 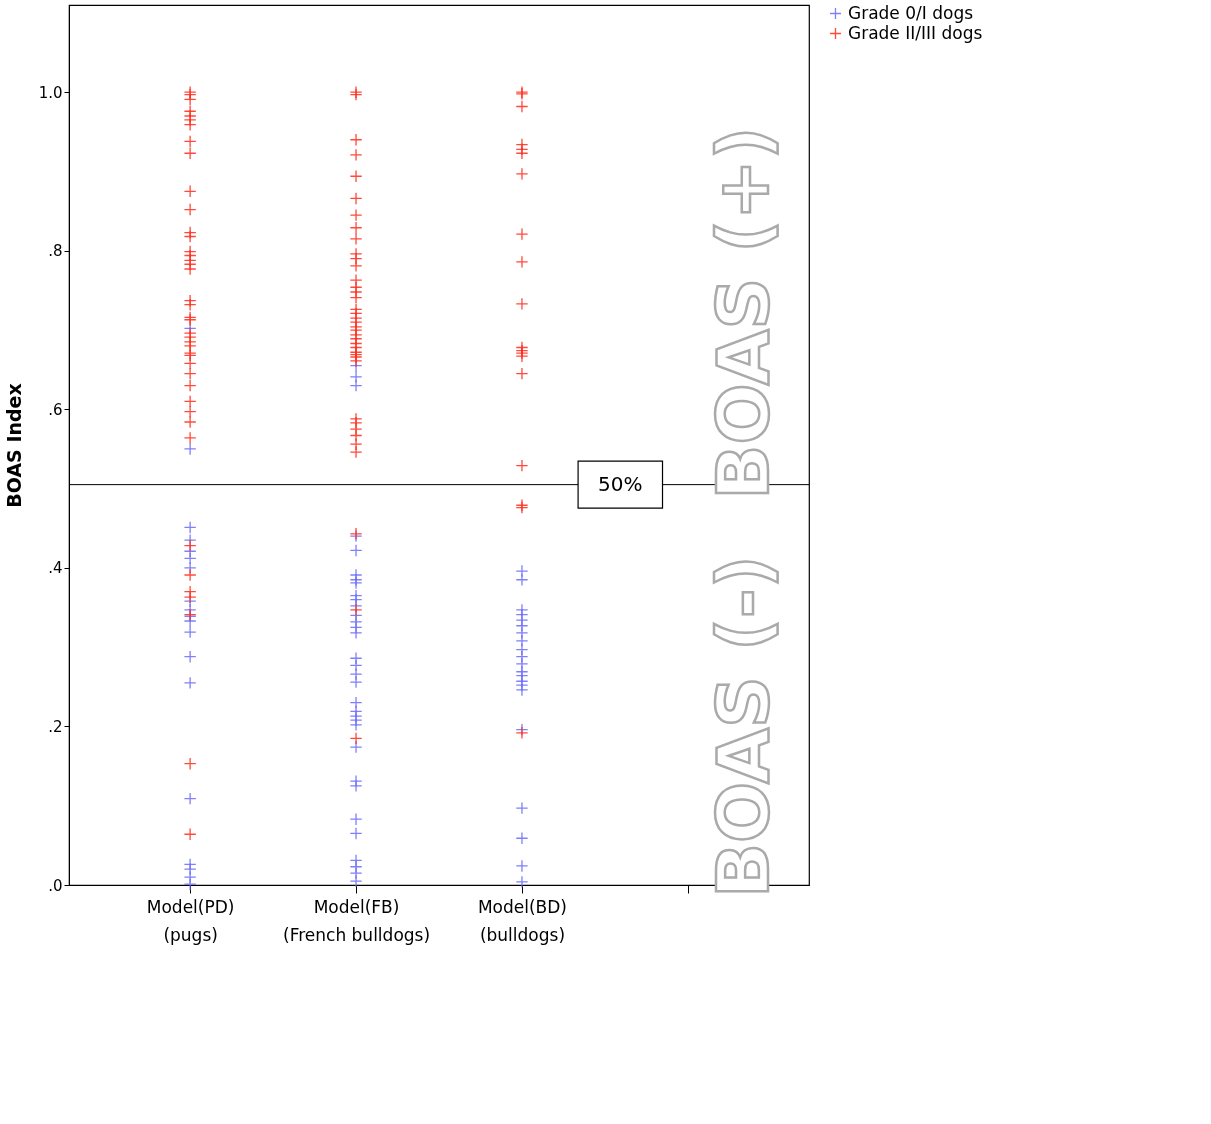 What do you see at coordinates (743, 313) in the screenshot?
I see `annotation: BOAS (+)` at bounding box center [743, 313].